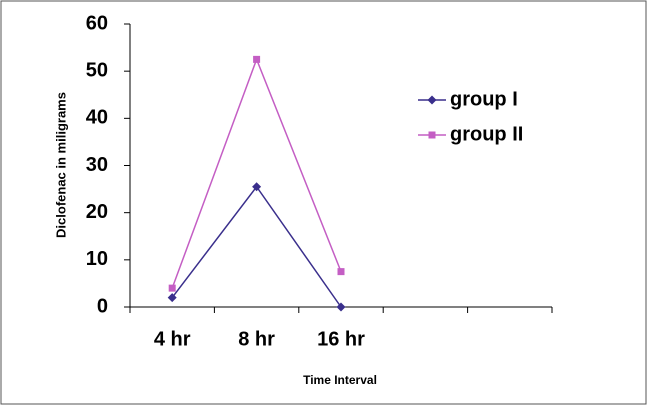 The width and height of the screenshot is (647, 405). Describe the element at coordinates (97, 165) in the screenshot. I see `y-tick-label: 30` at that location.